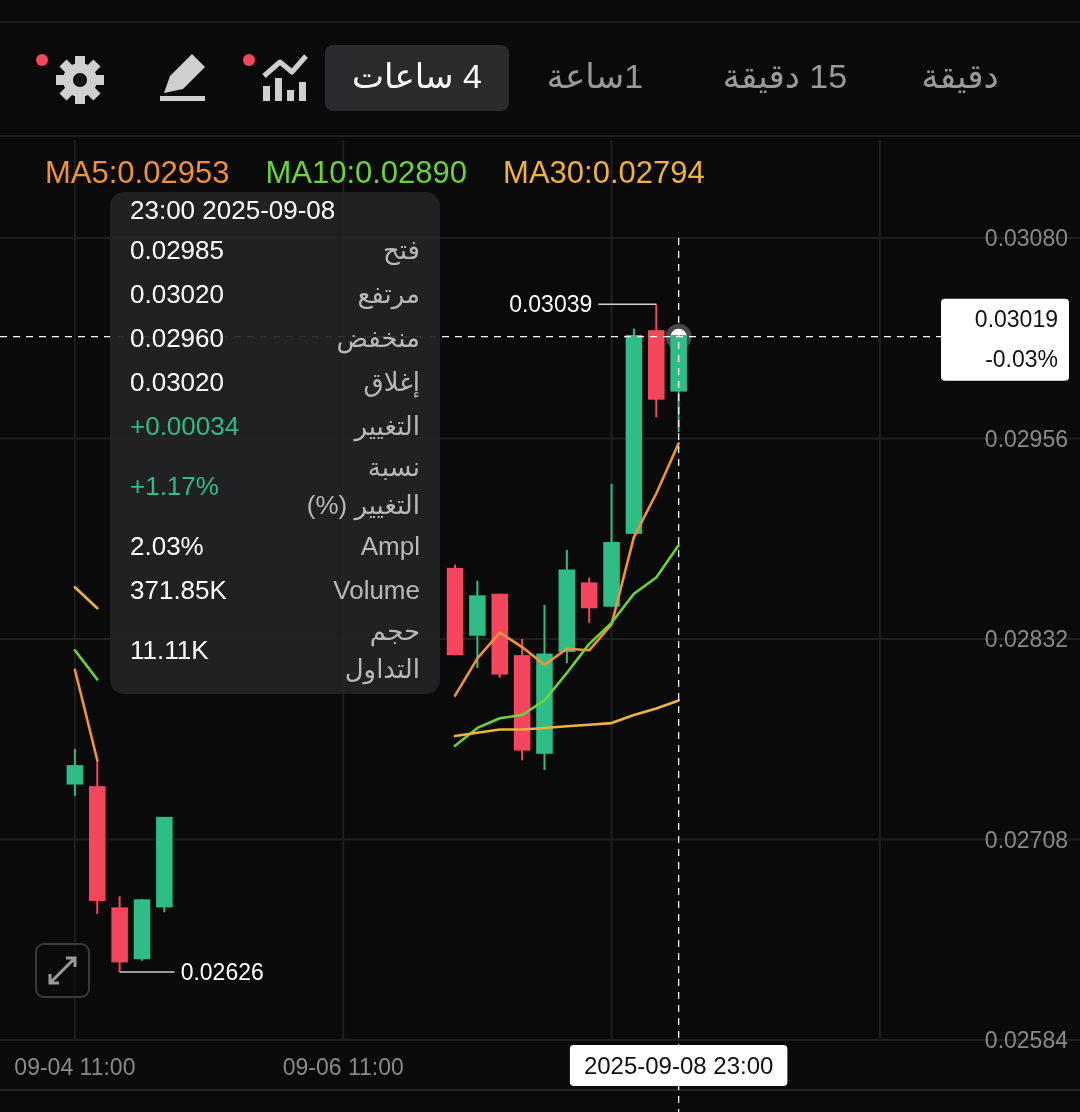 This screenshot has width=1080, height=1112. Describe the element at coordinates (1026, 238) in the screenshot. I see `y-tick-label: 0.03080` at that location.